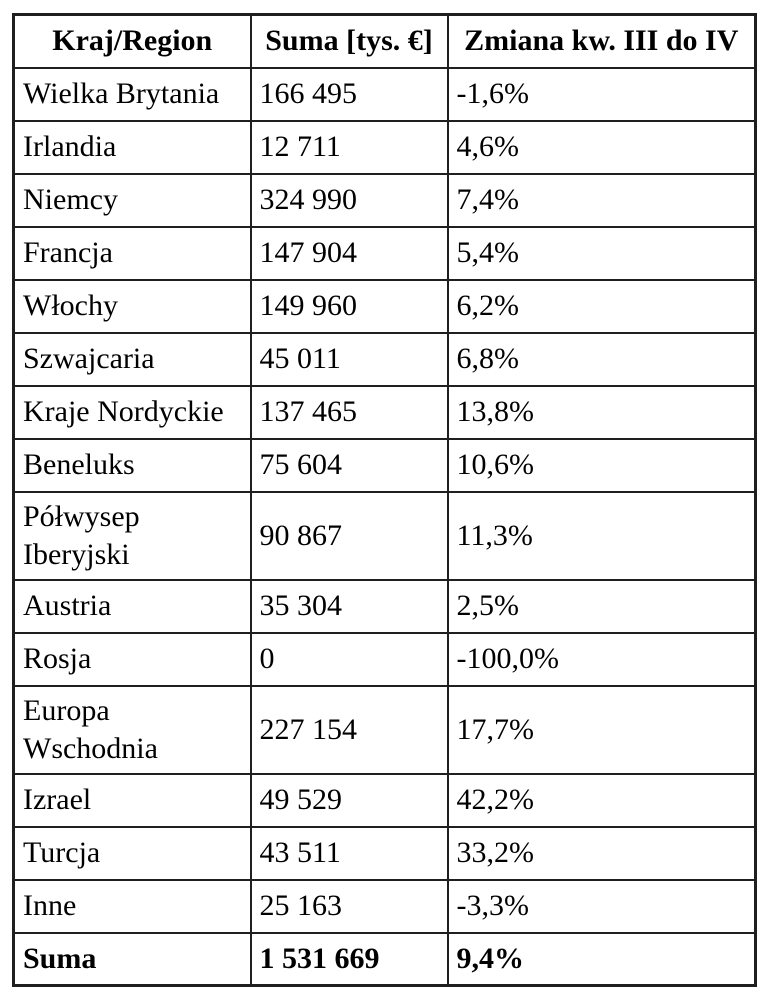 Image resolution: width=764 pixels, height=993 pixels. What do you see at coordinates (349, 606) in the screenshot?
I see `cell-sum: 35 304` at bounding box center [349, 606].